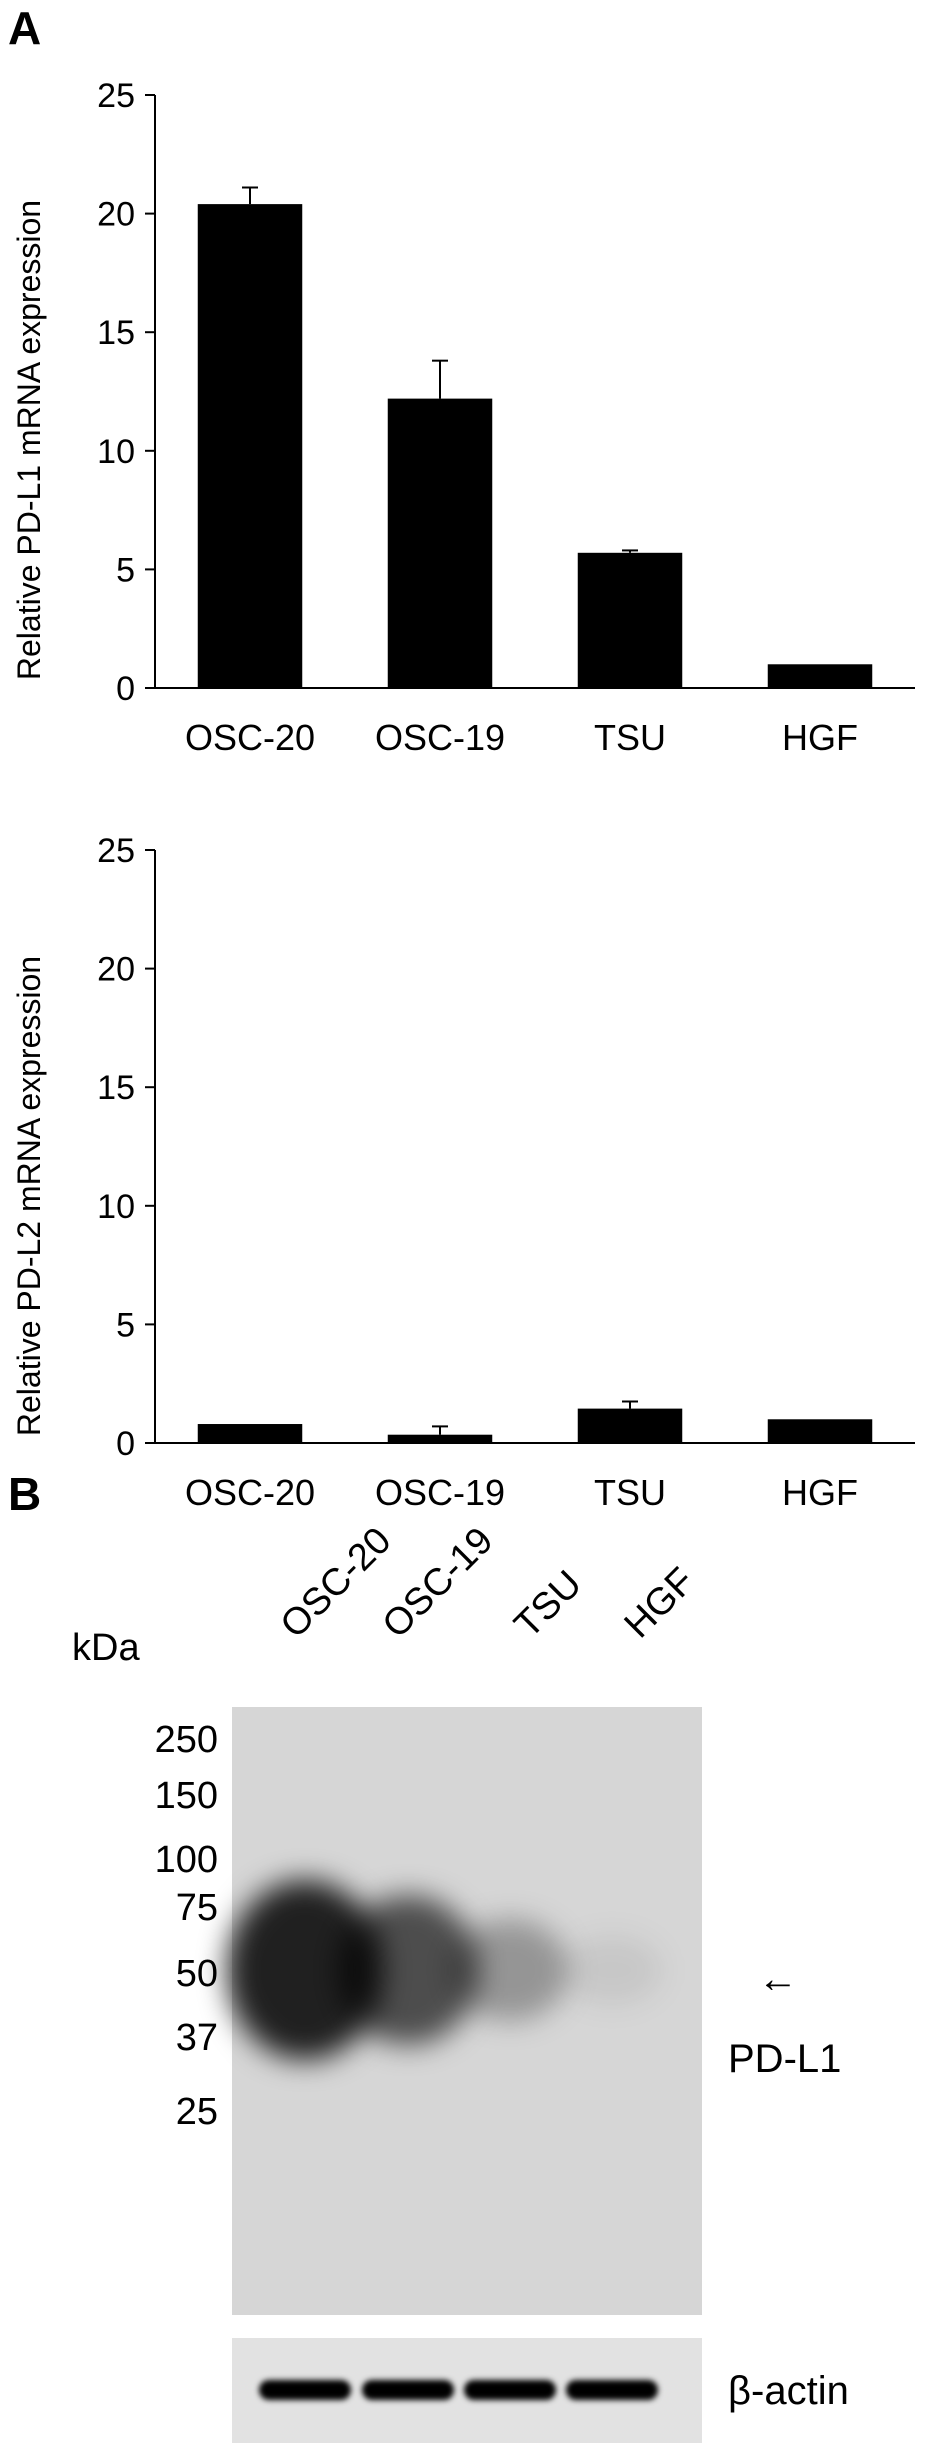  What do you see at coordinates (186, 1740) in the screenshot?
I see `marker-250: 250` at bounding box center [186, 1740].